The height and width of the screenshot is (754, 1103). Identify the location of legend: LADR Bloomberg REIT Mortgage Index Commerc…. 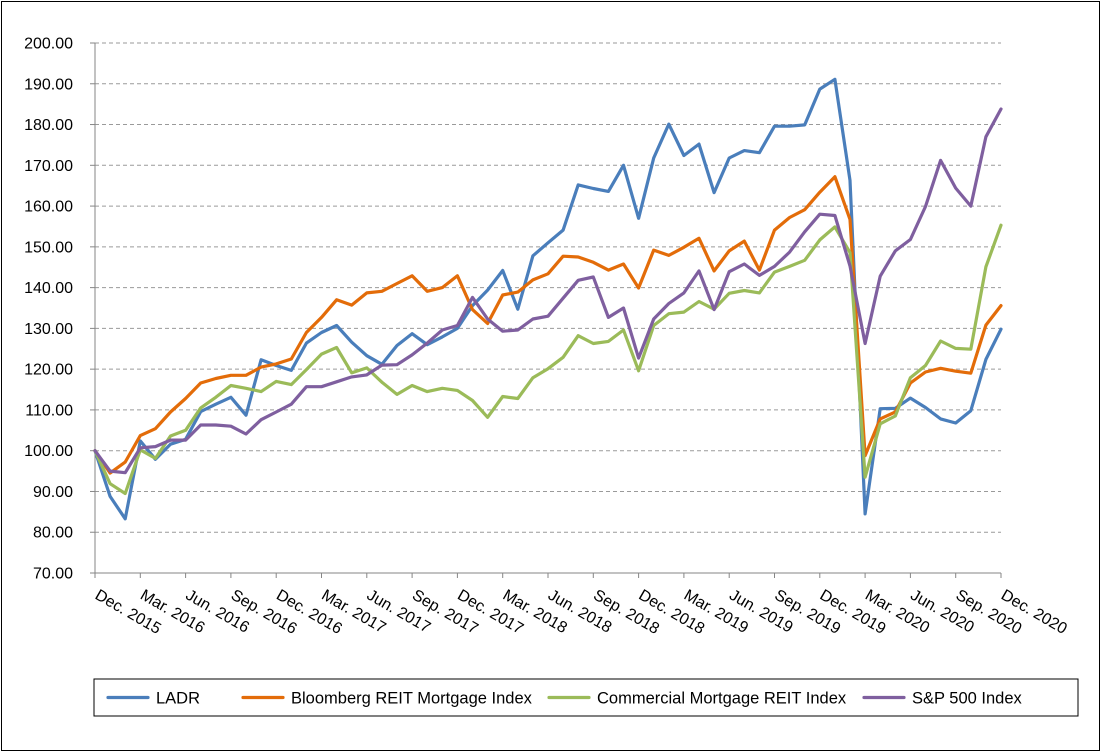
(586, 697).